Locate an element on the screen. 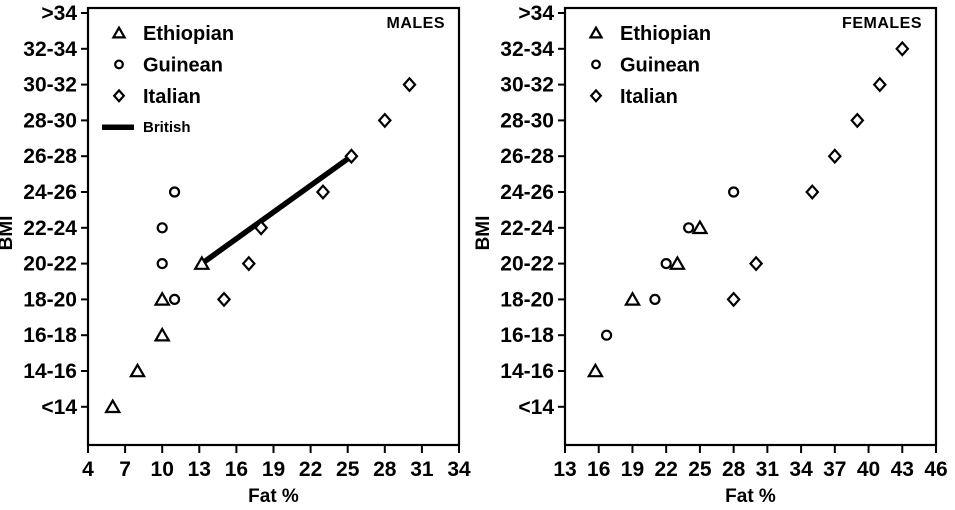  reference-line-british is located at coordinates (277, 209).